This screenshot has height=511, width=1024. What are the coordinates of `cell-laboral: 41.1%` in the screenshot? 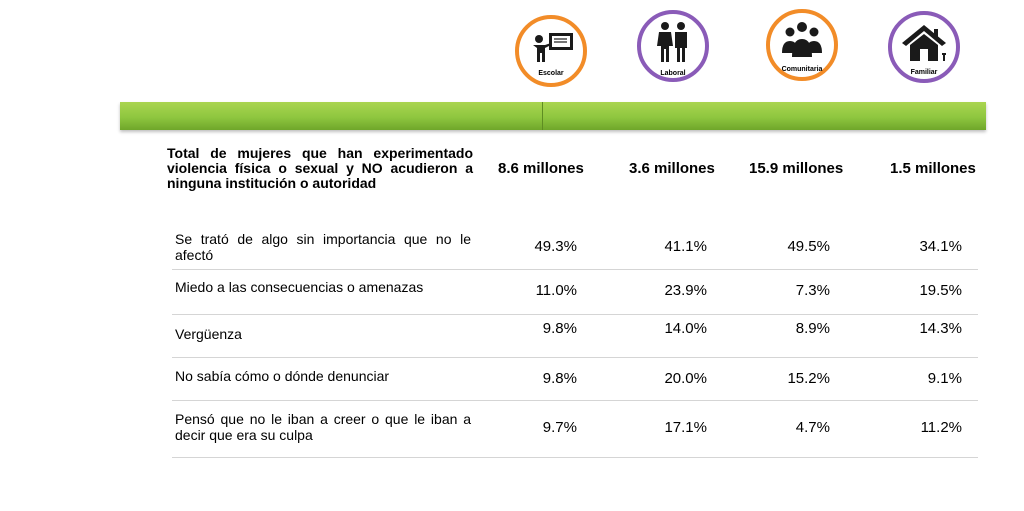 It's located at (685, 246).